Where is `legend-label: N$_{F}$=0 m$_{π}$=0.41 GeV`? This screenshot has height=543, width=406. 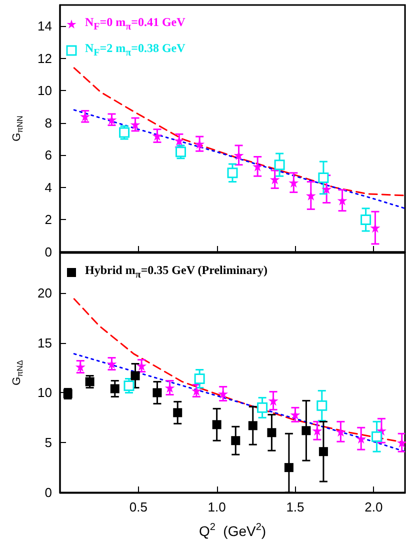 legend-label: N$_{F}$=0 m$_{π}$=0.41 GeV is located at coordinates (135, 24).